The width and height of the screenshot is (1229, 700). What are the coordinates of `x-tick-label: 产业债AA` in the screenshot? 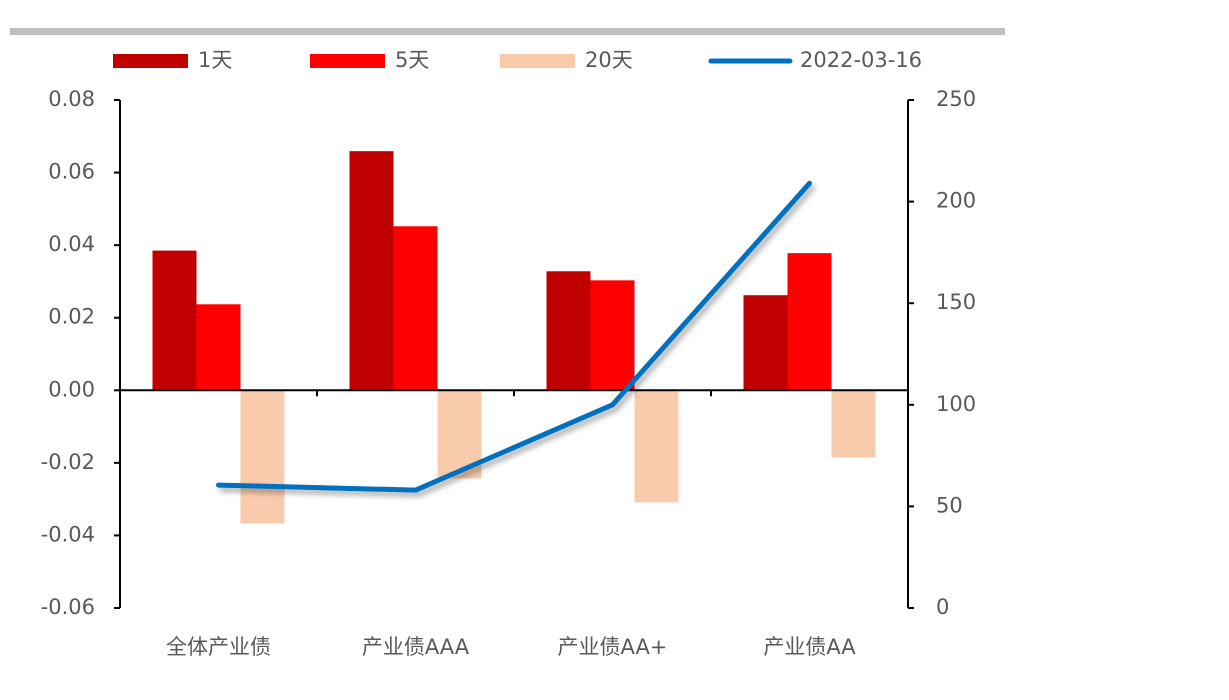 It's located at (809, 647).